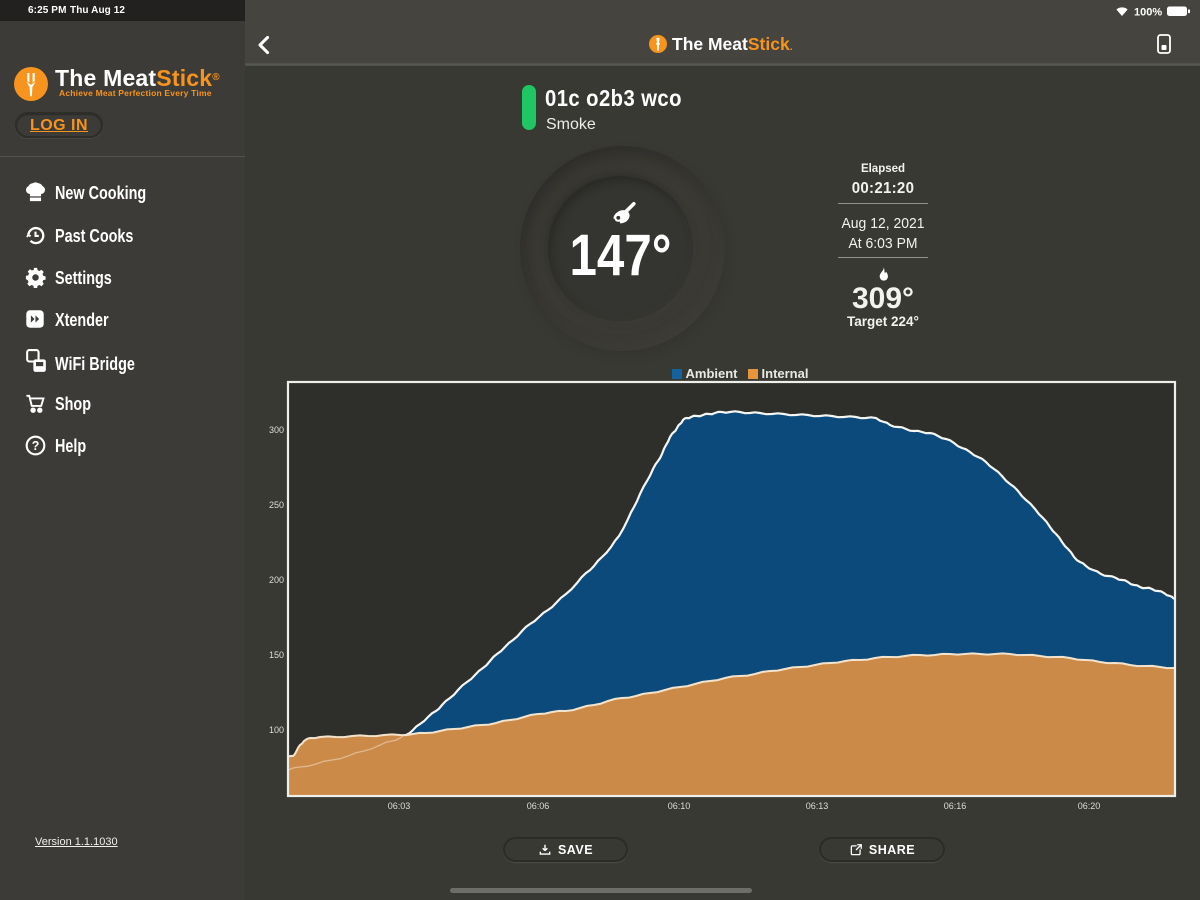 The height and width of the screenshot is (900, 1200). I want to click on svg-text: 100, so click(276, 730).